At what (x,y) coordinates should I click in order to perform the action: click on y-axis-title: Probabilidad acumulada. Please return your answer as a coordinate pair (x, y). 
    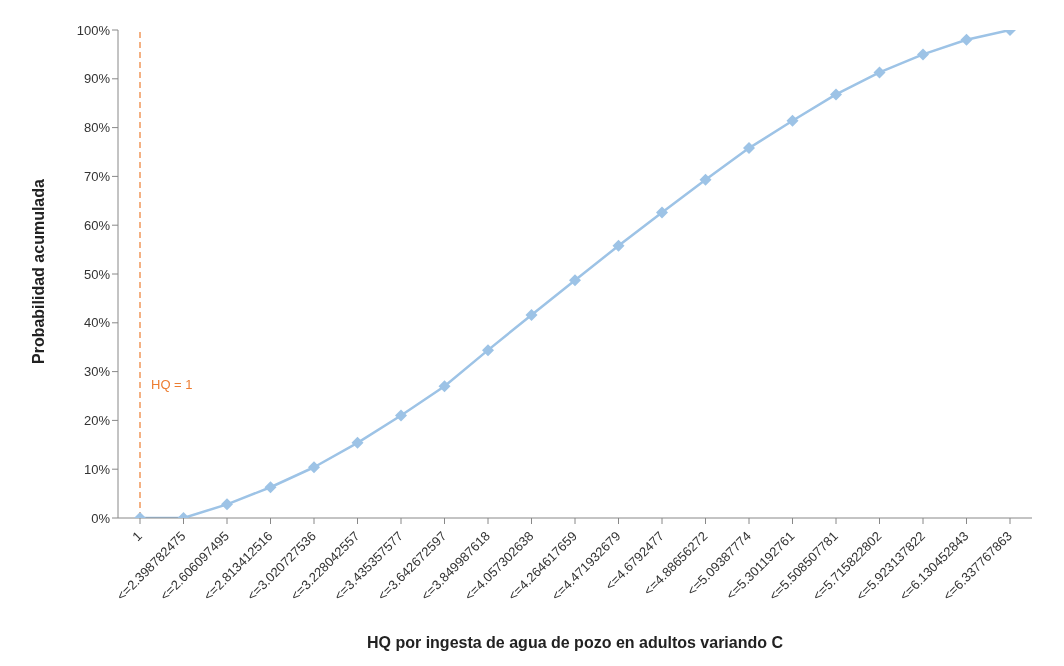
    Looking at the image, I should click on (38, 271).